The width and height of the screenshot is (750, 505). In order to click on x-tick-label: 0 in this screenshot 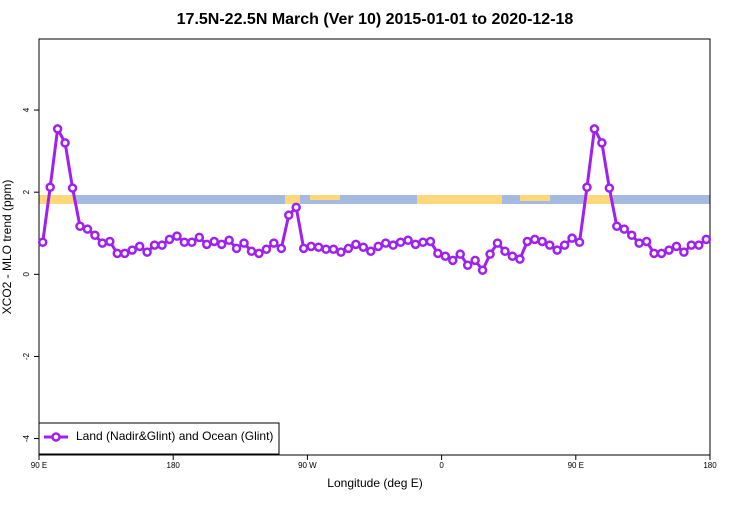, I will do `click(441, 465)`.